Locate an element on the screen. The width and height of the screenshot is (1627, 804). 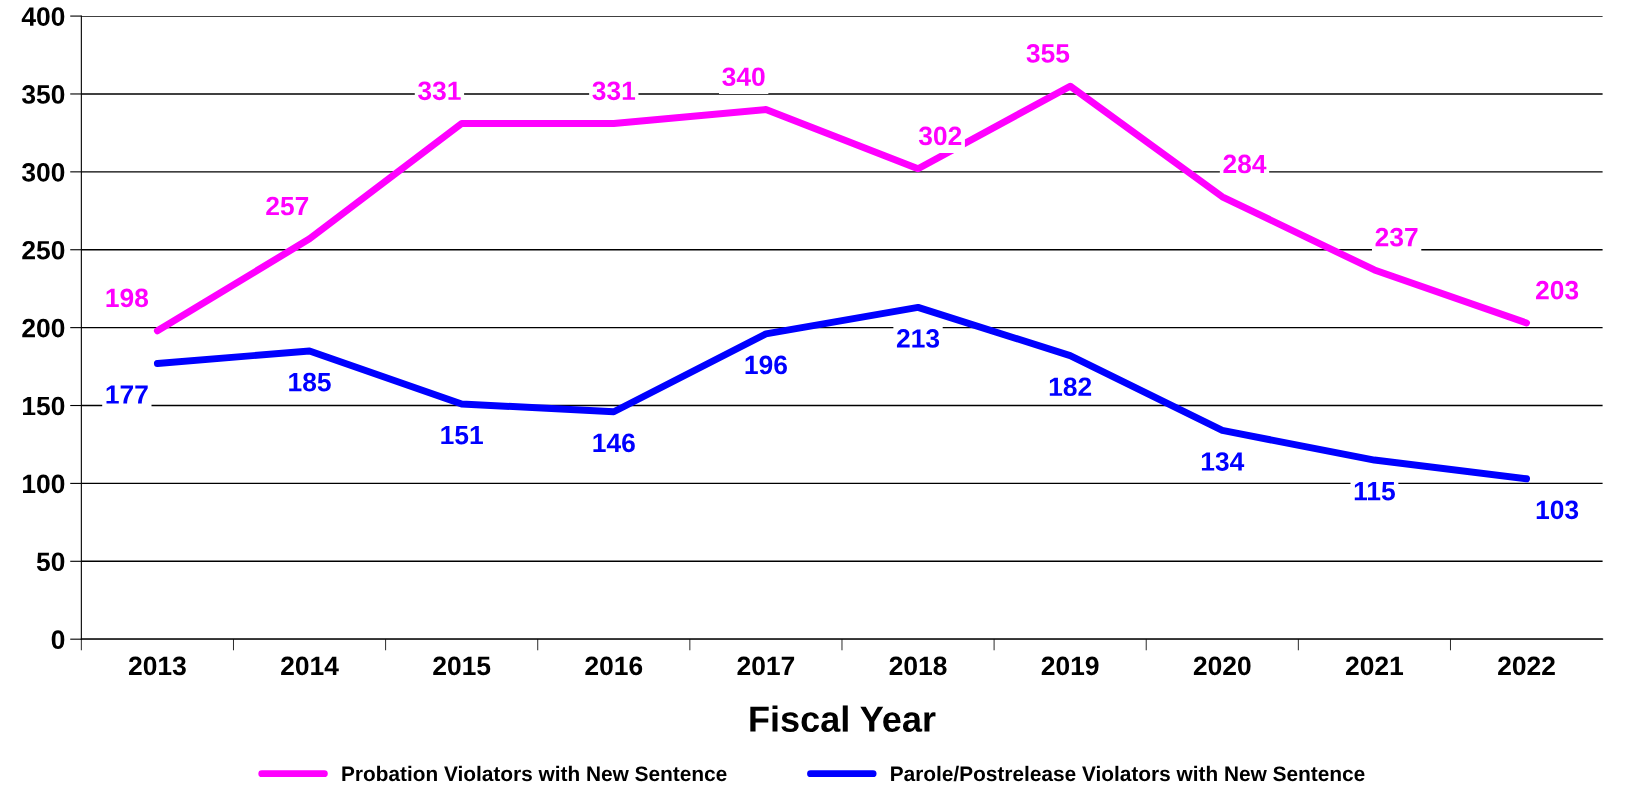
y-tick-label: 200 is located at coordinates (43, 328).